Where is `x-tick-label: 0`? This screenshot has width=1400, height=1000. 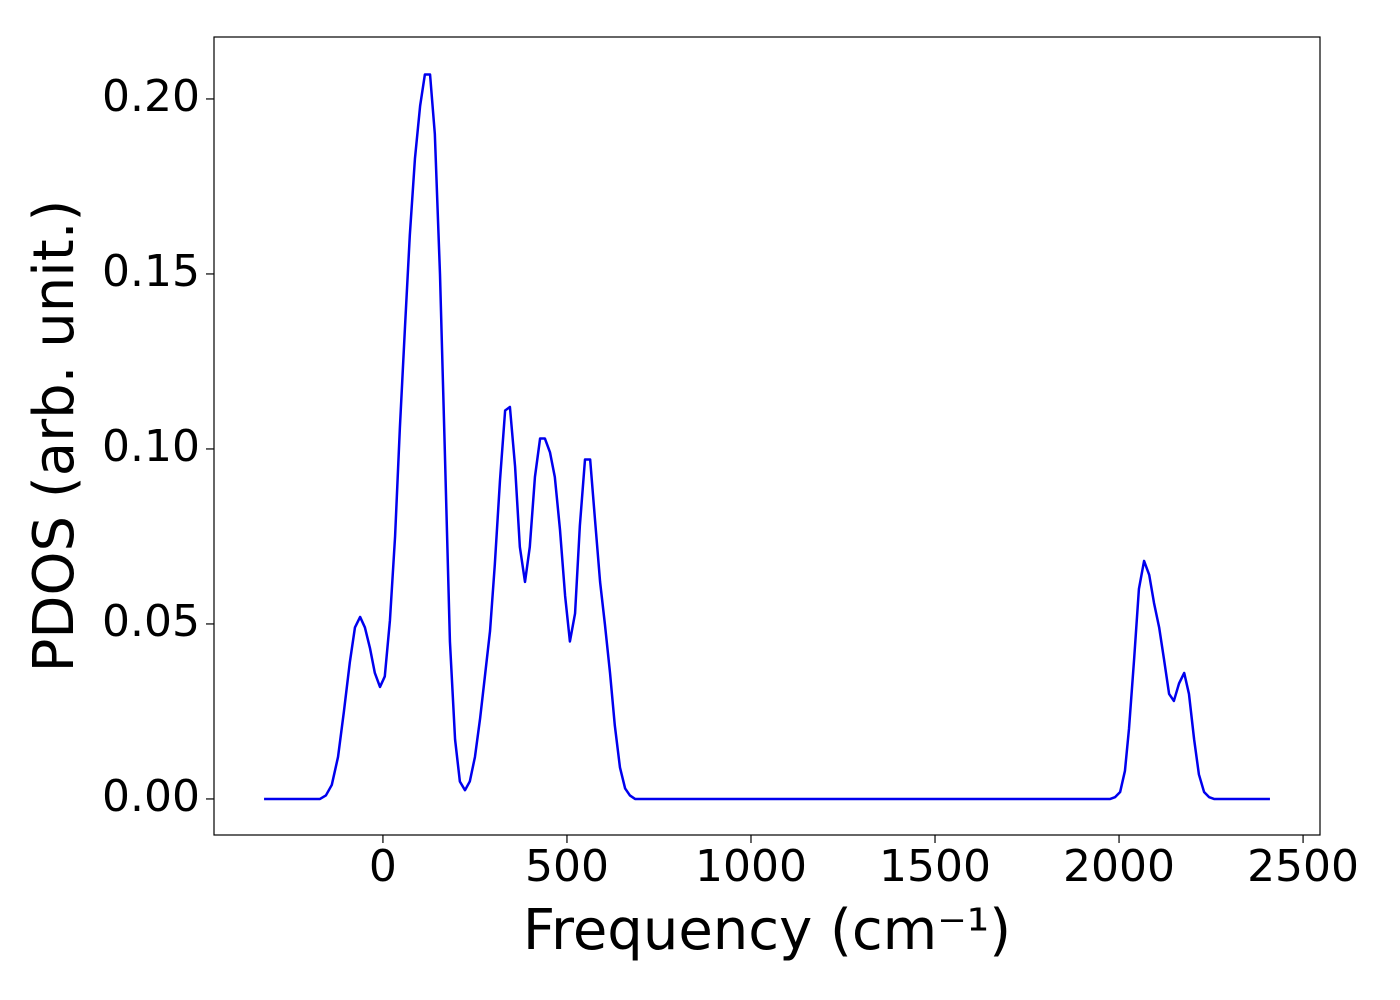 x-tick-label: 0 is located at coordinates (383, 866).